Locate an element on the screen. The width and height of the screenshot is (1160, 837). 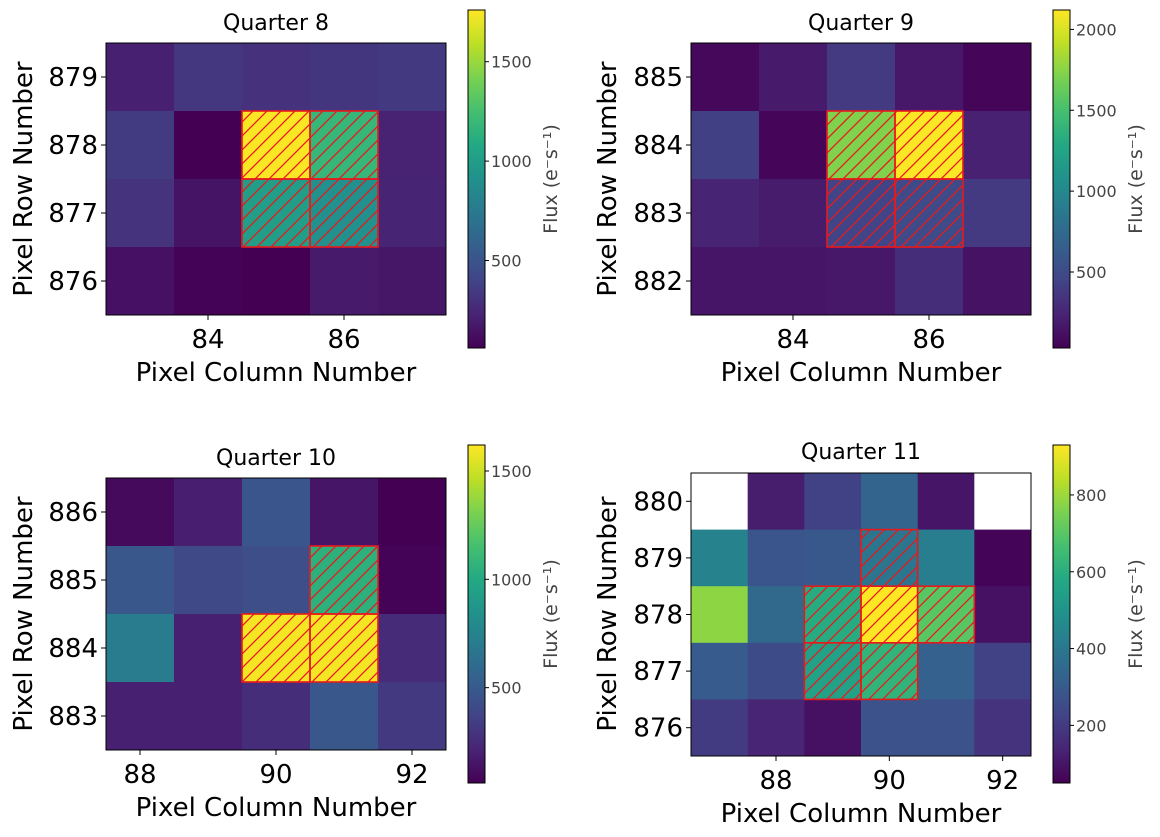
colorbar-tick-label: 800 is located at coordinates (1091, 495).